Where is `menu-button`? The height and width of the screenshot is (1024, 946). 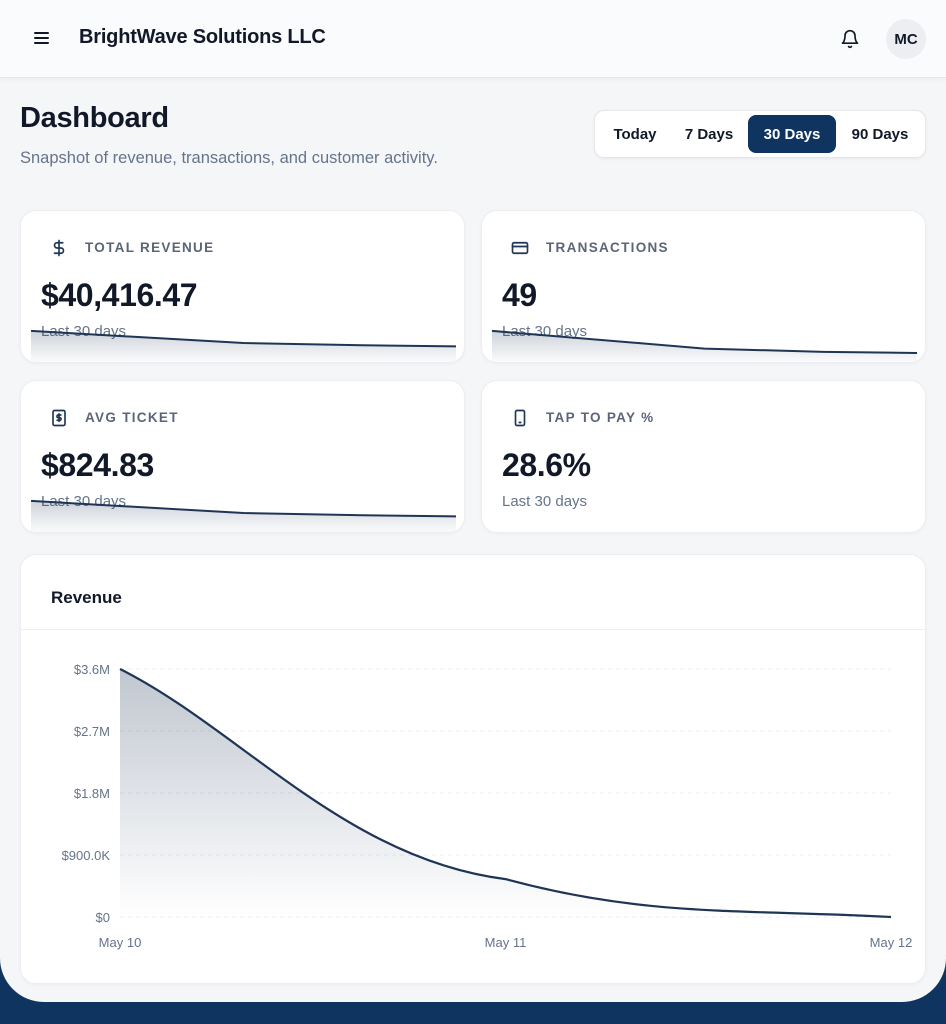
menu-button is located at coordinates (42, 38).